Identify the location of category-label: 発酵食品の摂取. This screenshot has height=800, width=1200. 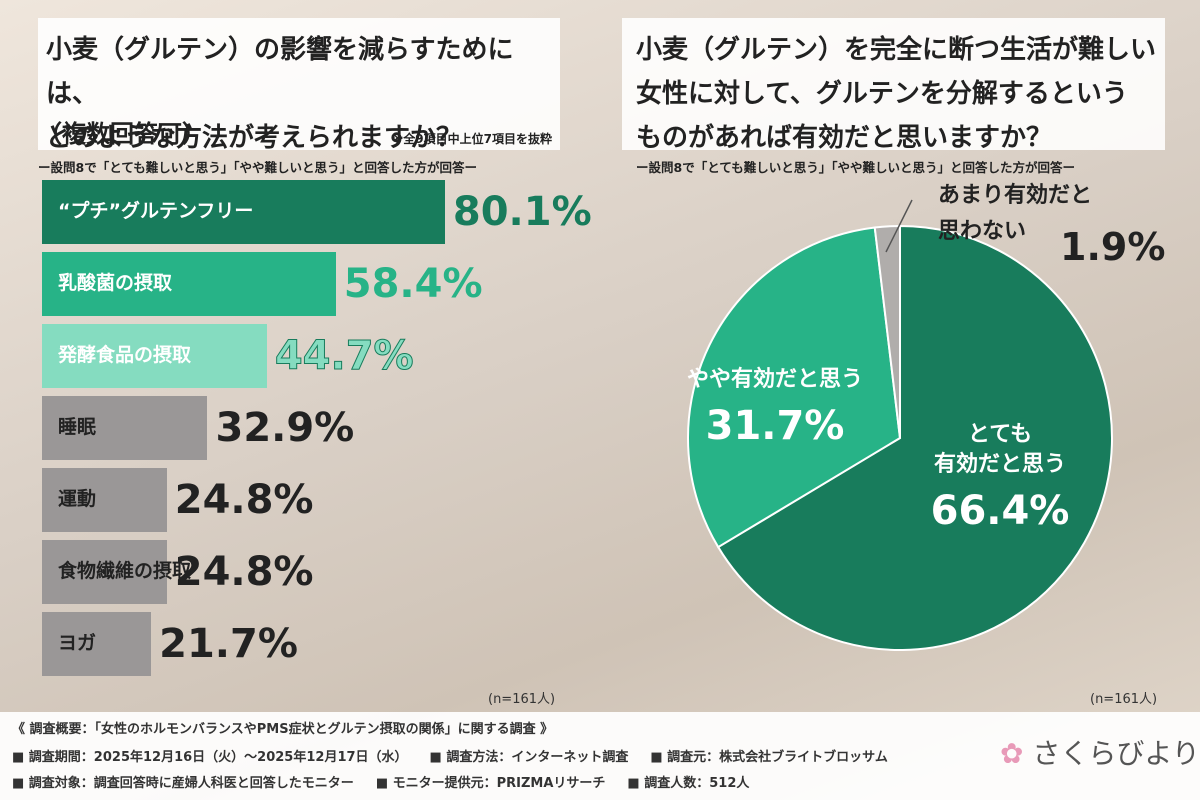
(125, 355).